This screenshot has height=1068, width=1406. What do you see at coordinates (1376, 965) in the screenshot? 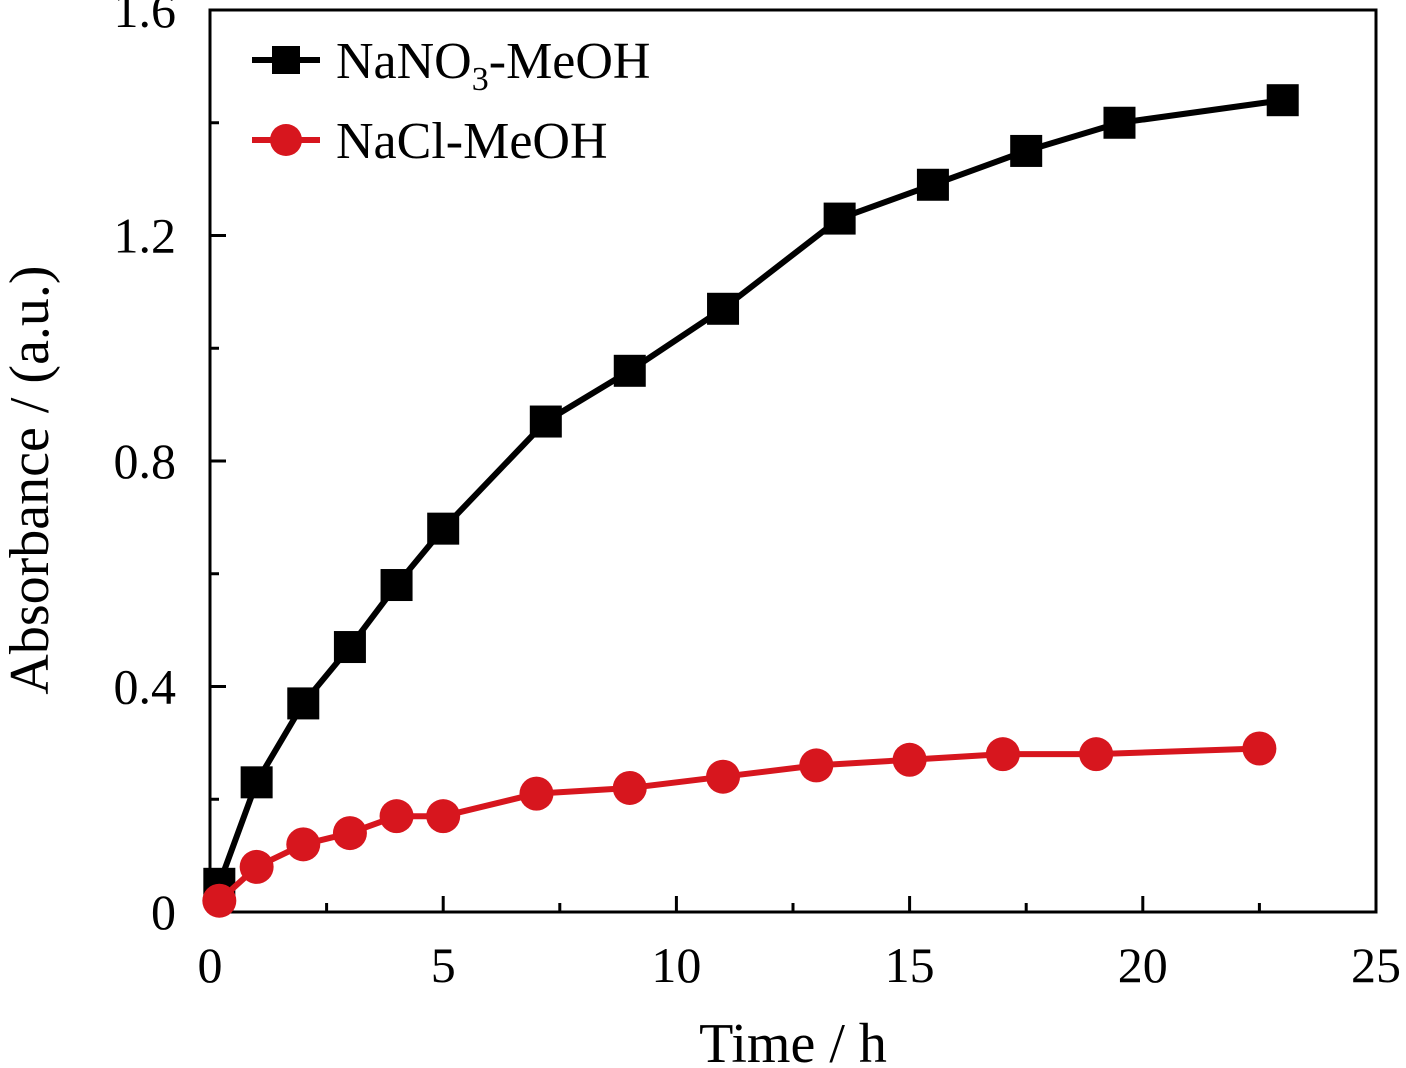
I see `x-tick-label: 25` at bounding box center [1376, 965].